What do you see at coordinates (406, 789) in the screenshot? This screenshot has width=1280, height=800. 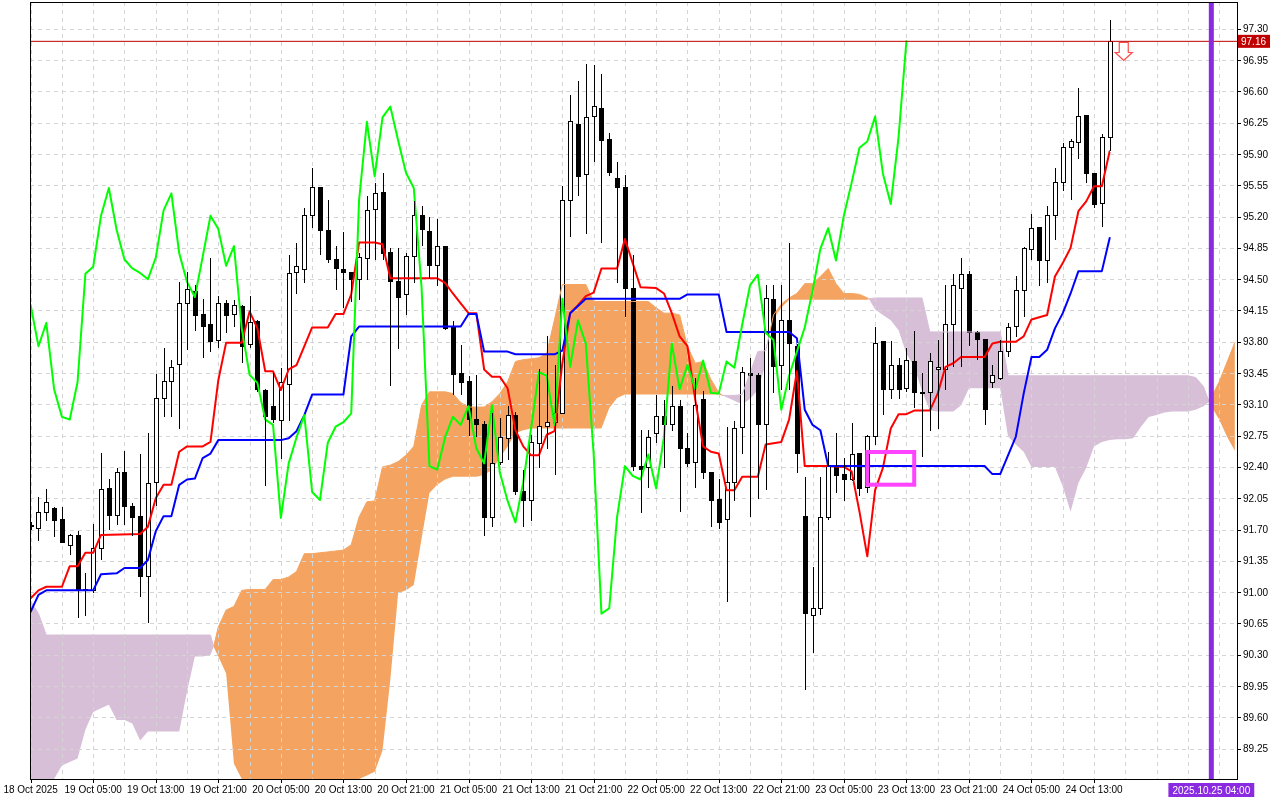 I see `x-tick-label: 20 Oct 21:00` at bounding box center [406, 789].